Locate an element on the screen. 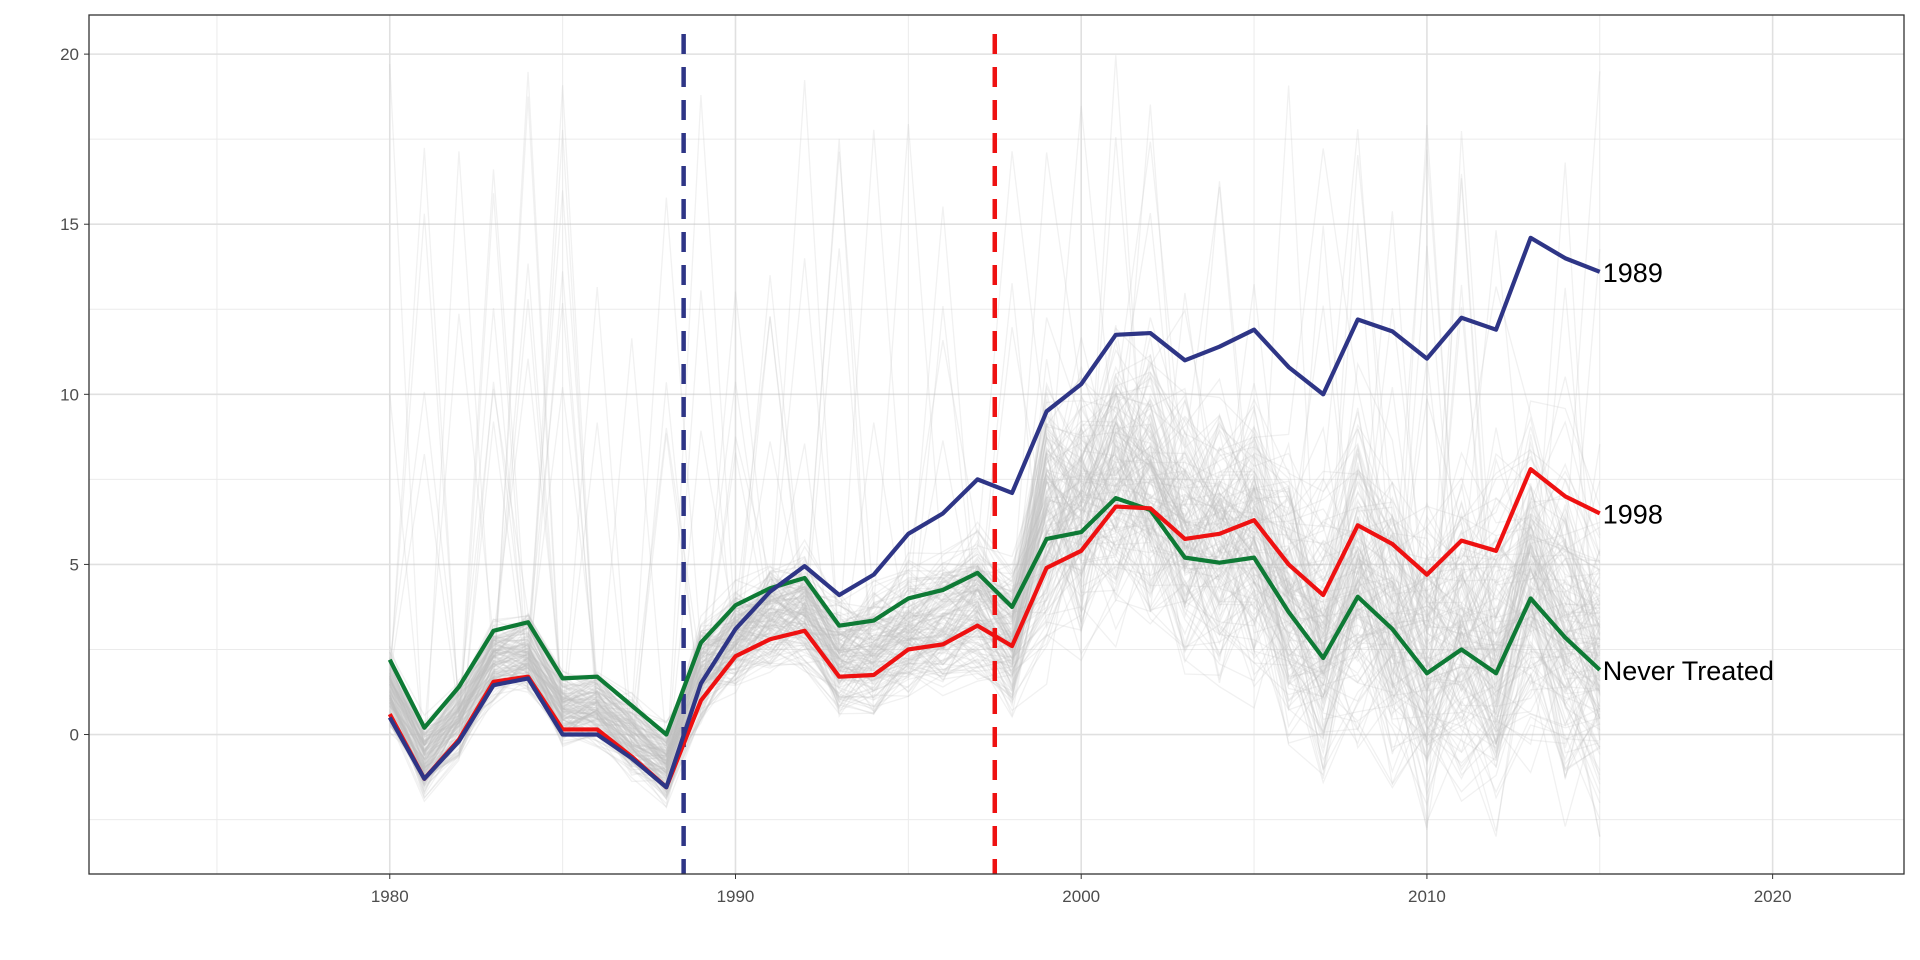 The height and width of the screenshot is (960, 1920). x-tick-label: 2010 is located at coordinates (1427, 896).